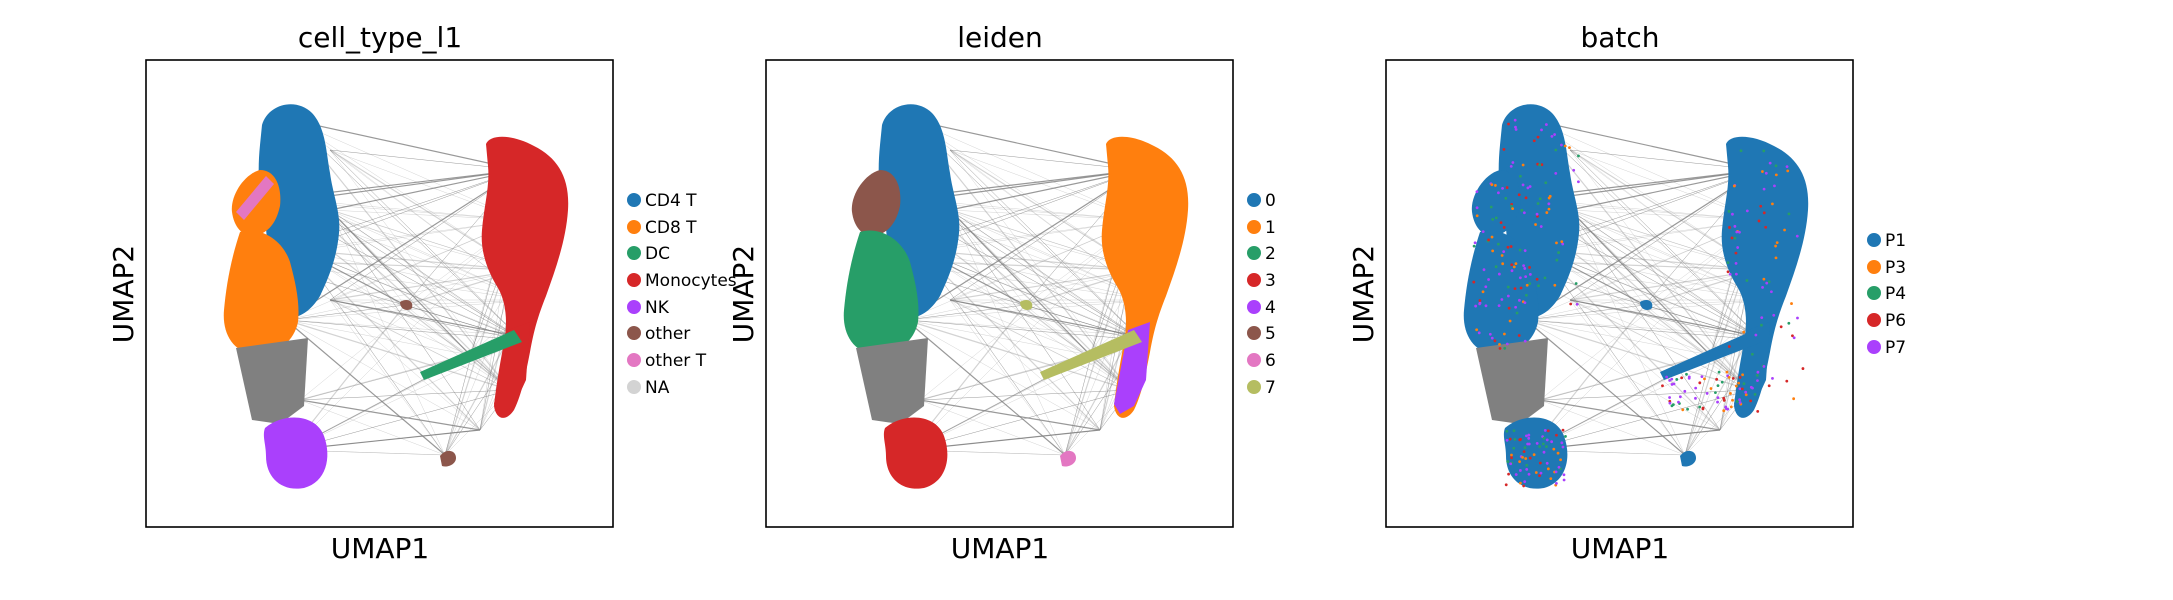 This screenshot has height=600, width=2173. Describe the element at coordinates (1501, 292) in the screenshot. I see `cluster-leftArm` at that location.